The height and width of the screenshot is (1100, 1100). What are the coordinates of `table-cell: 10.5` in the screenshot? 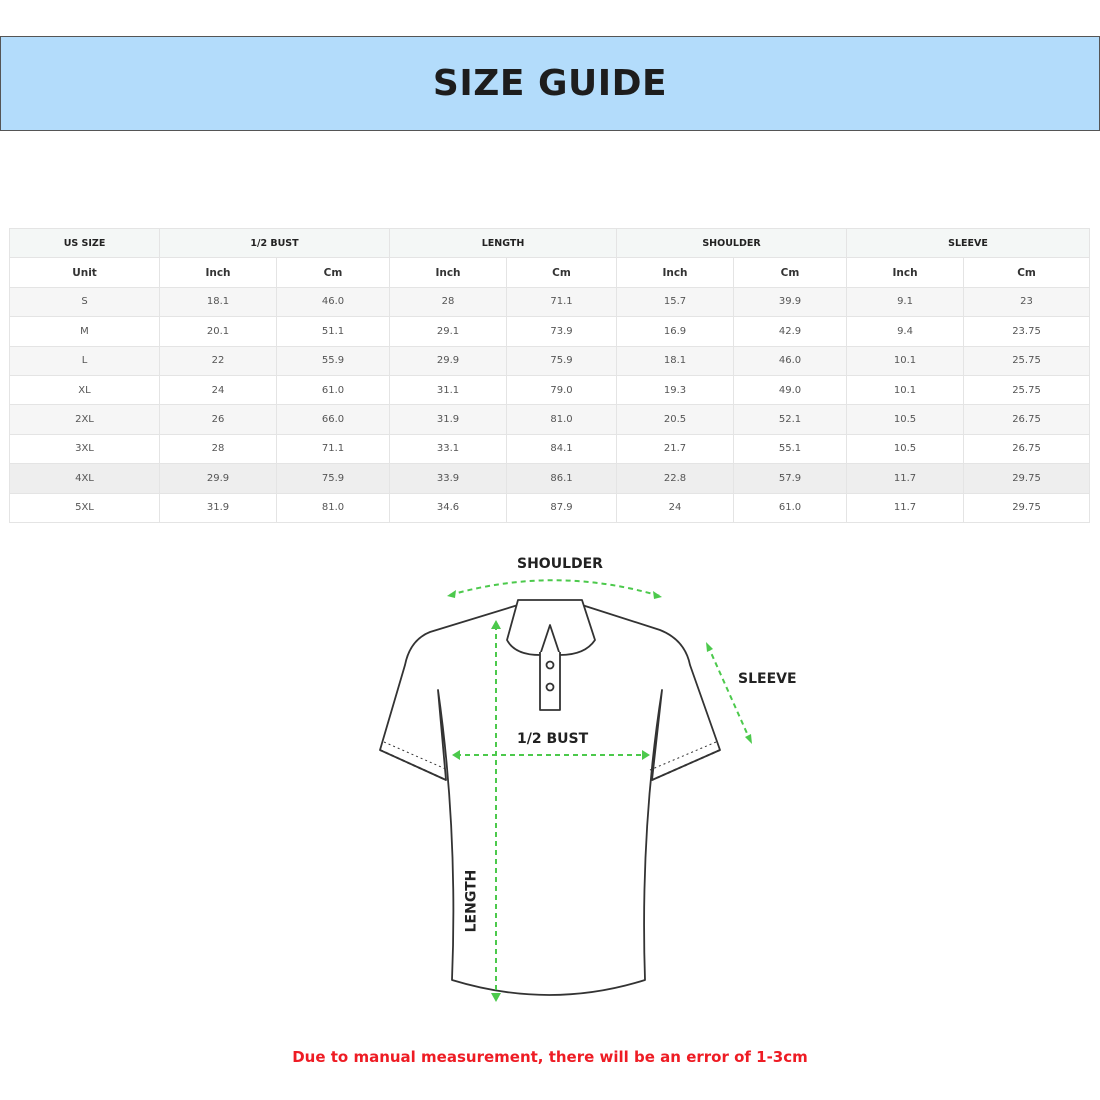 It's located at (905, 419).